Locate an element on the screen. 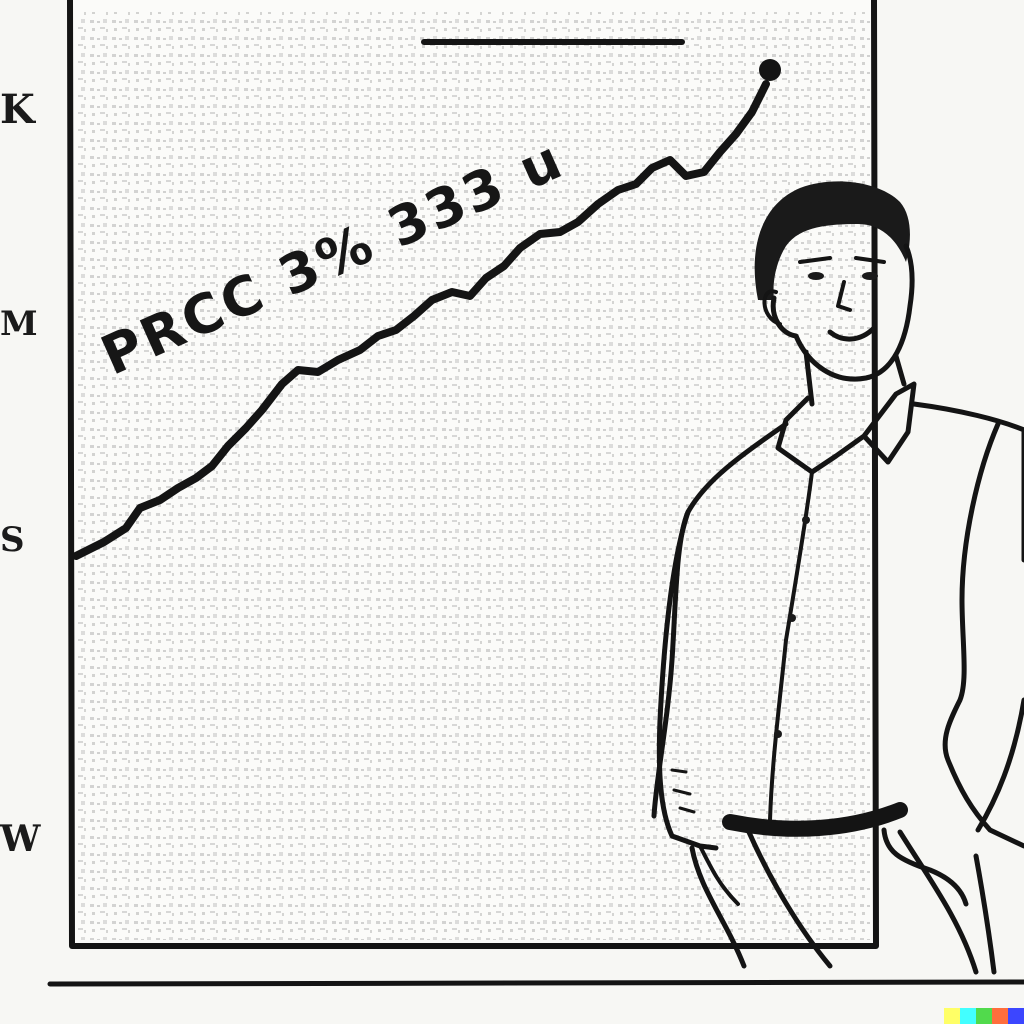  man-left-arm is located at coordinates (687, 680).